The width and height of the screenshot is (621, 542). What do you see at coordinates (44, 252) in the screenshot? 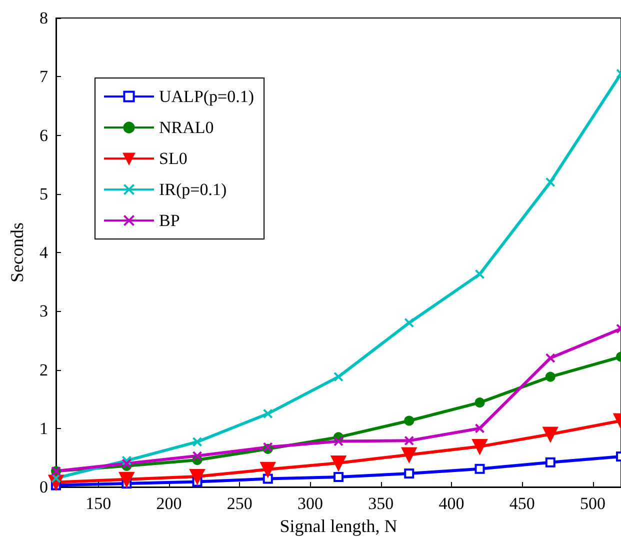
I see `y-tick-label: 4` at bounding box center [44, 252].